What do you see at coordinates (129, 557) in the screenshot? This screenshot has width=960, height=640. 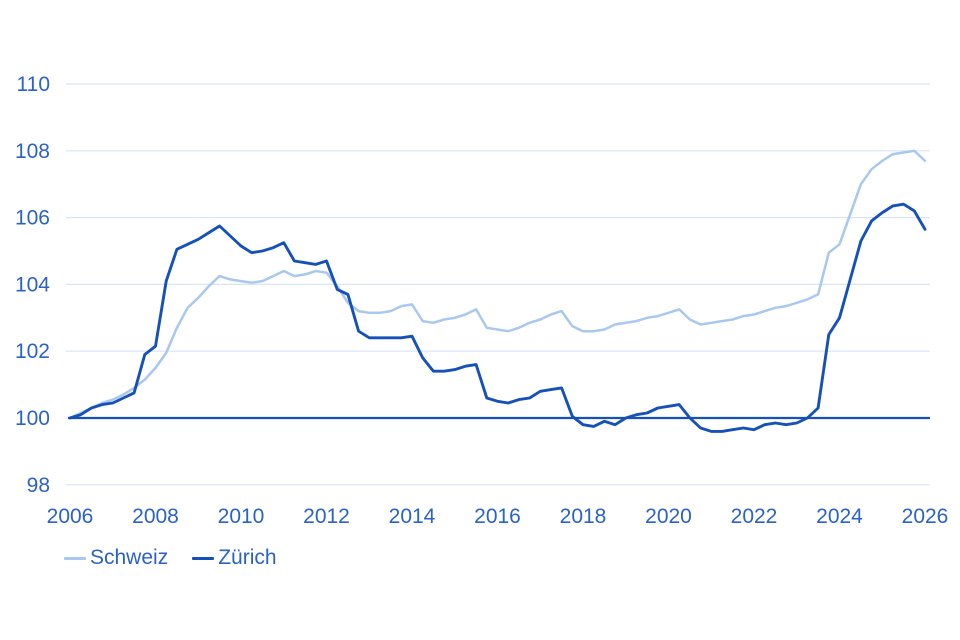 I see `legend-label-schweiz: Schweiz` at bounding box center [129, 557].